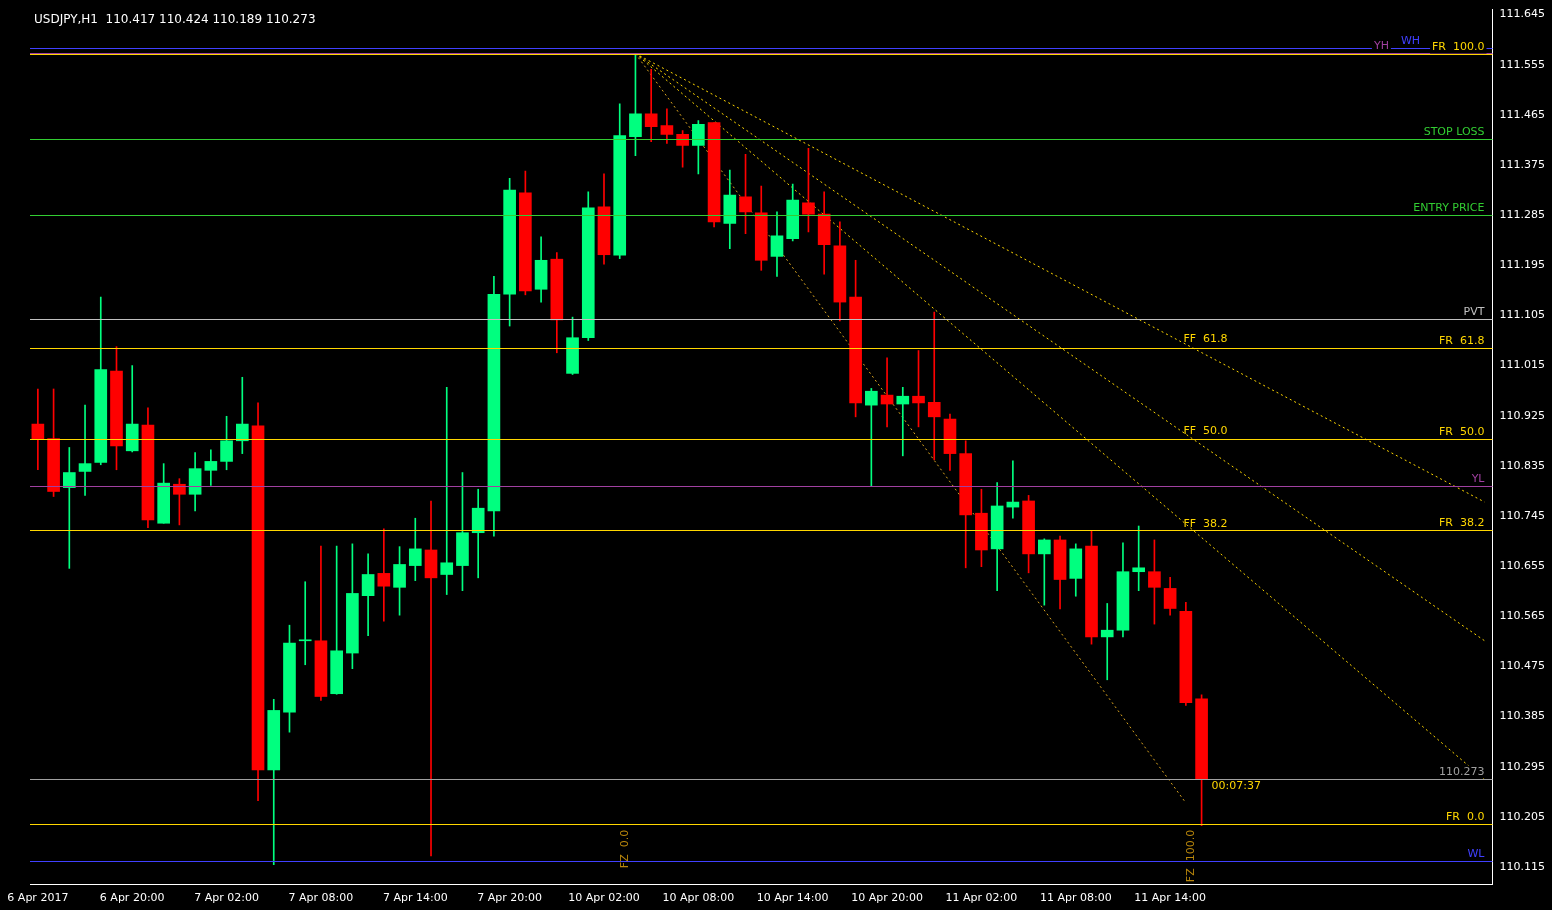 This screenshot has width=1552, height=910. Describe the element at coordinates (1205, 523) in the screenshot. I see `series-label: FF 38.2` at that location.